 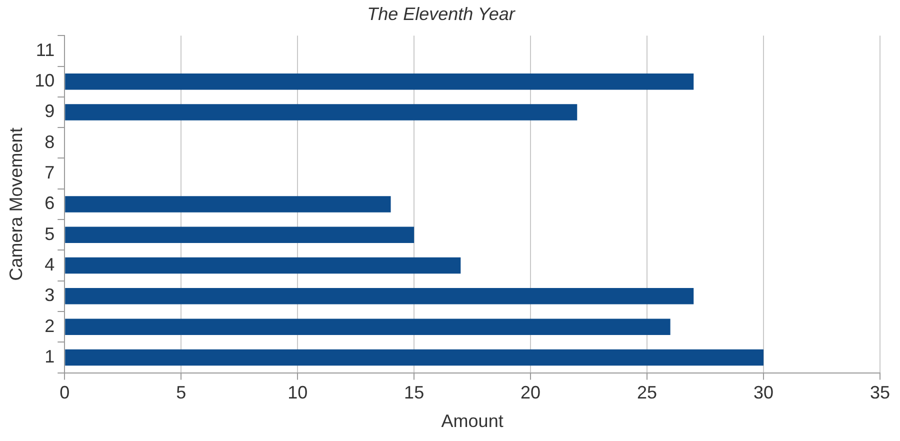 I want to click on y-tick-label: 5, so click(x=49, y=234).